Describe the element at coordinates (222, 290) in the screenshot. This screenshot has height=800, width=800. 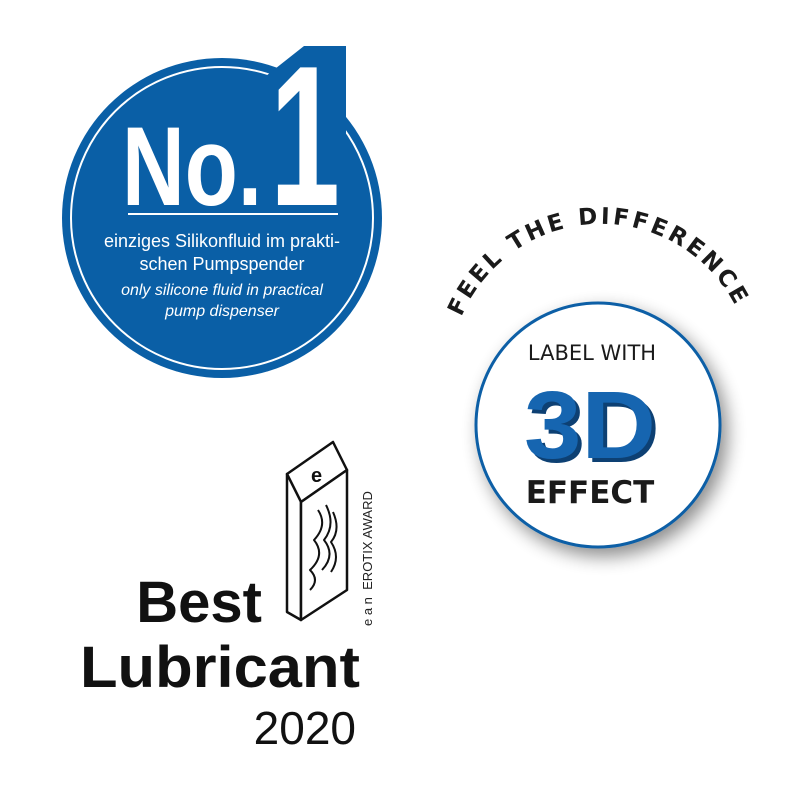
I see `english-line-1: only silicone fluid in practical` at that location.